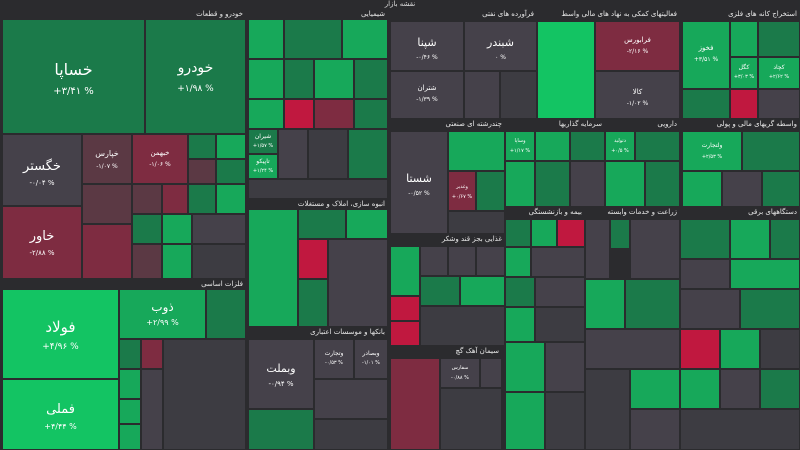 Image resolution: width=800 pixels, height=450 pixels. I want to click on tile-tapiko: تاپیکو +۱/۲۴ %, so click(263, 166).